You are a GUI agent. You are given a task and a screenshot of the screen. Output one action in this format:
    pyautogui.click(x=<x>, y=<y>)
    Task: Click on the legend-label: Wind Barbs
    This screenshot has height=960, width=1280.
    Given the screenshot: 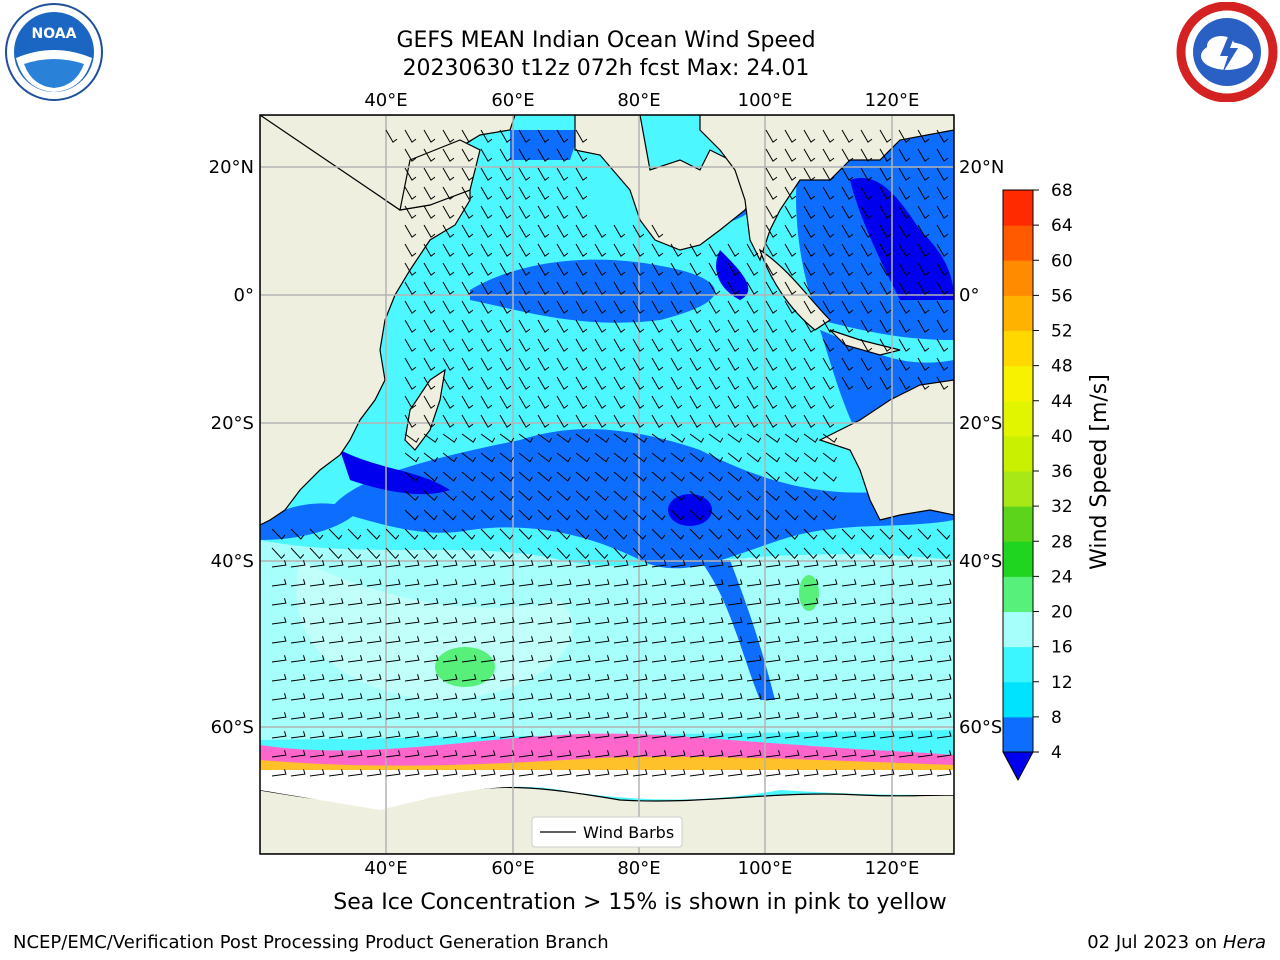 What is the action you would take?
    pyautogui.click(x=628, y=832)
    